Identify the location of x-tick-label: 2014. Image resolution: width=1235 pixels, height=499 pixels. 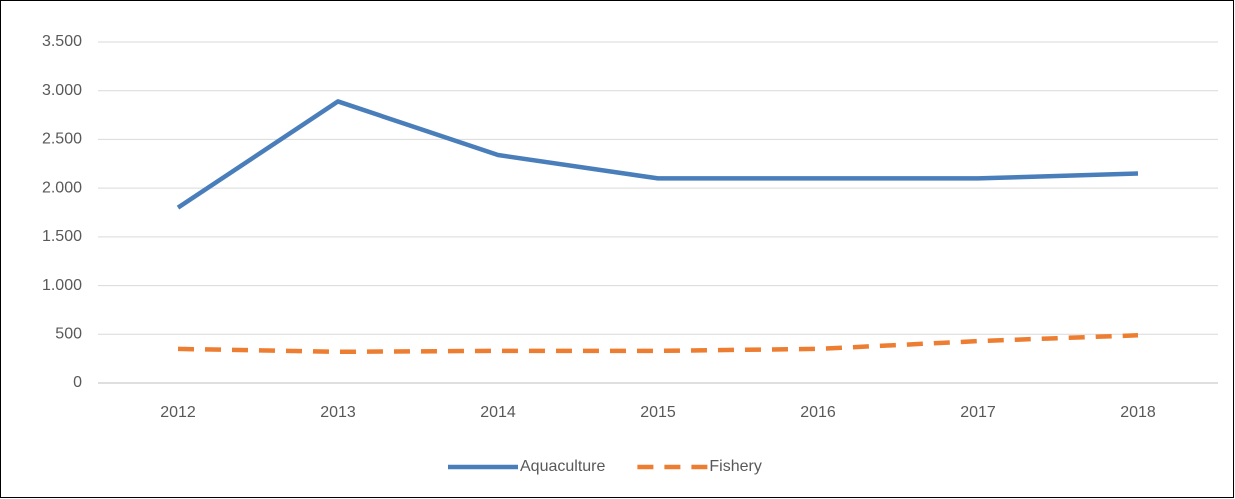
(498, 412).